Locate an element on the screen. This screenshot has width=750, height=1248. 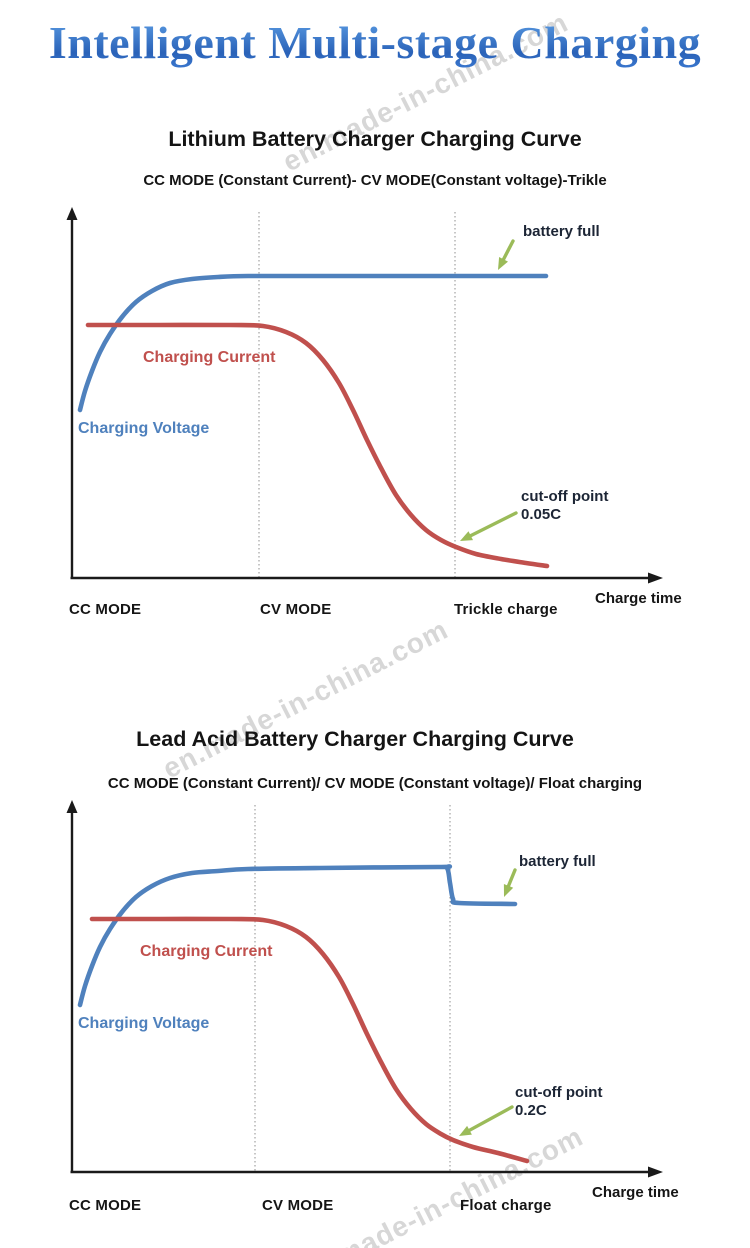
lithium-chart-title: Lithium Battery Charger Charging Curve is located at coordinates (375, 139).